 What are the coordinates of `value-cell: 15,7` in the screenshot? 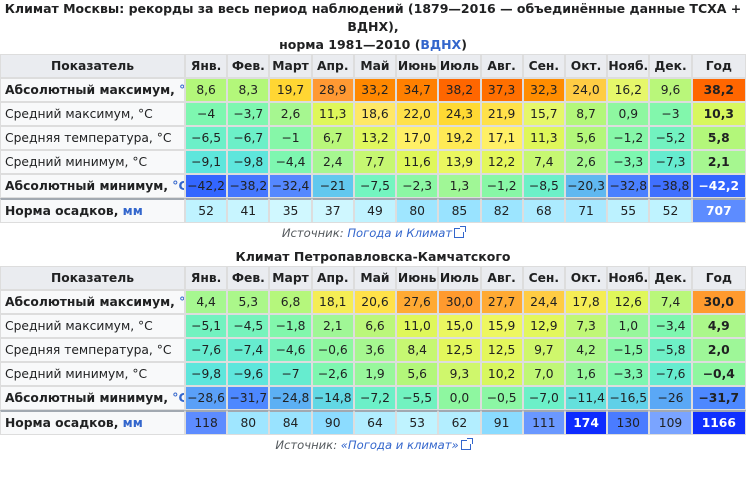 It's located at (543, 114).